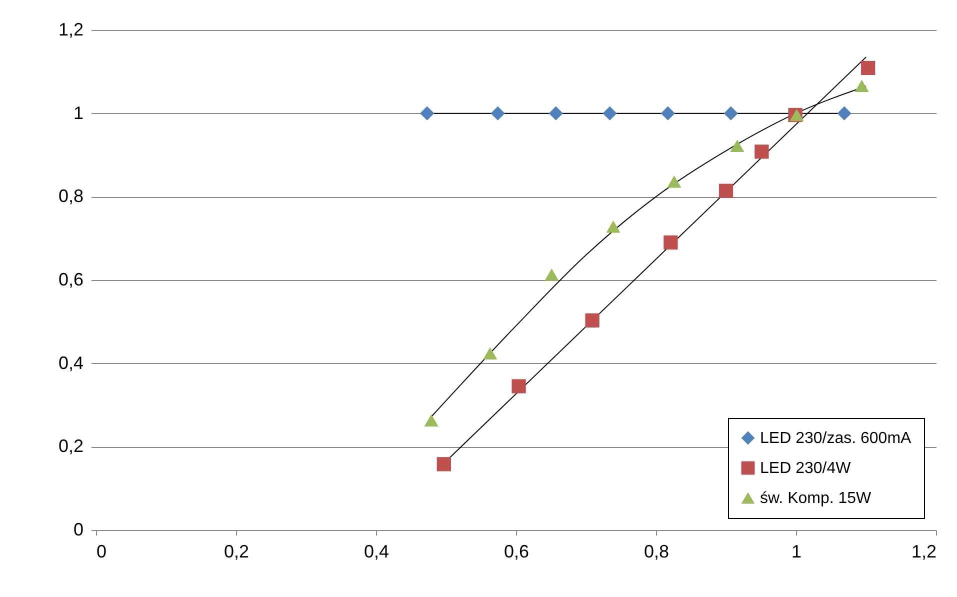  What do you see at coordinates (101, 552) in the screenshot?
I see `x-tick-label: 0` at bounding box center [101, 552].